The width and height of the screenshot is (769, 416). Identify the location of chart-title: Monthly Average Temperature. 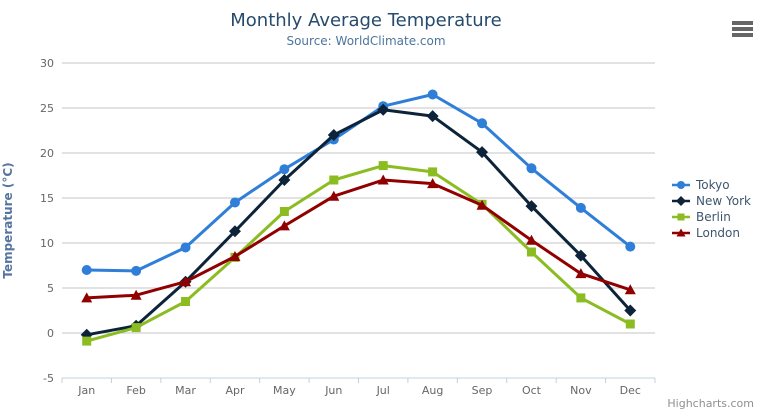
(366, 20).